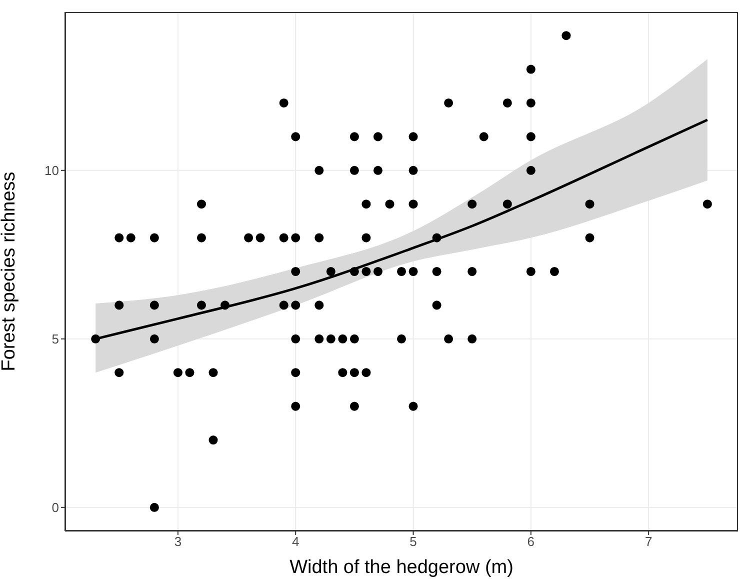 This screenshot has width=740, height=579. Describe the element at coordinates (413, 542) in the screenshot. I see `x-tick-label: 5` at that location.